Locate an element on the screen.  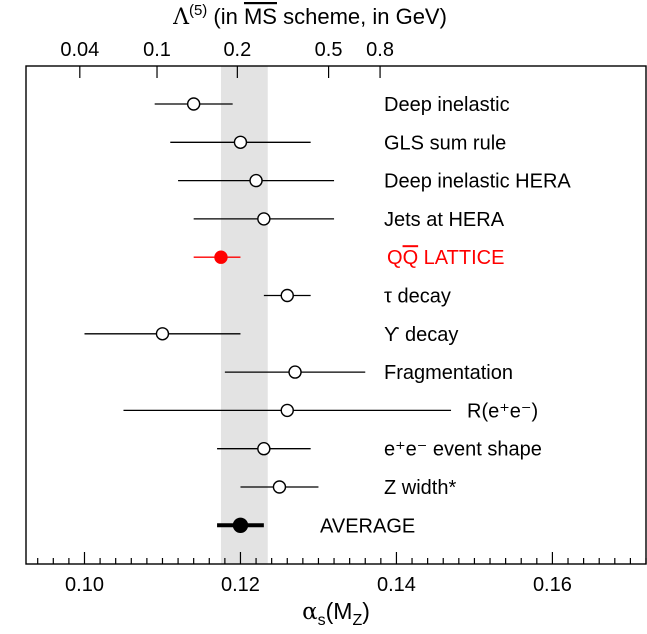
bottom-tick-label: 0.14 is located at coordinates (396, 585).